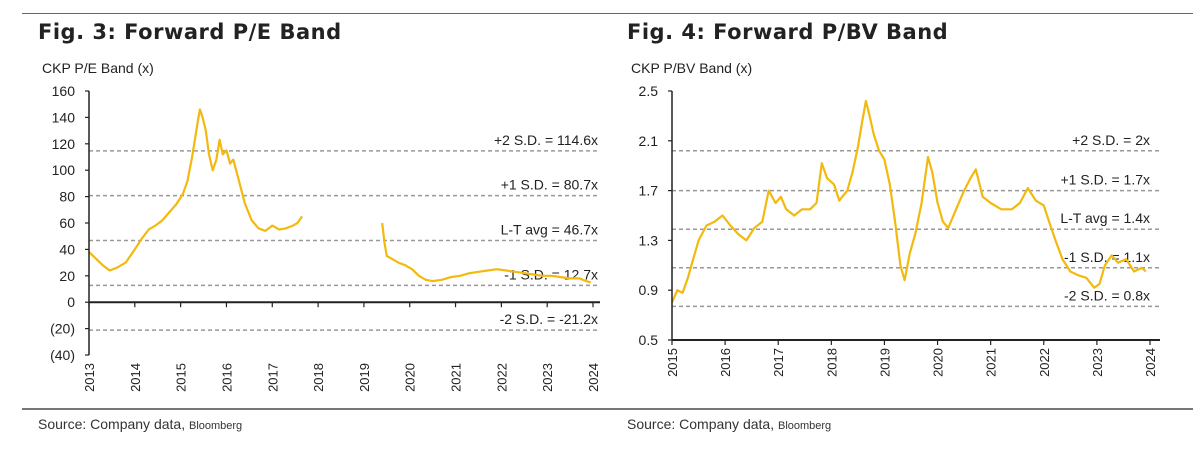 This screenshot has height=458, width=1200. I want to click on chart-ylabel-pe: CKP P/E Band (x), so click(98, 68).